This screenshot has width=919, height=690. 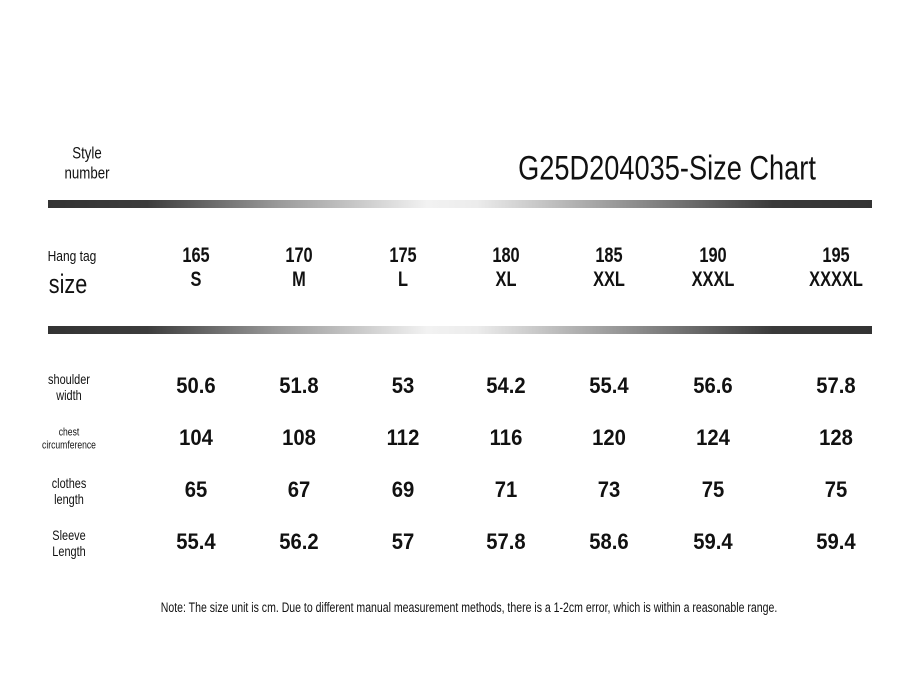 What do you see at coordinates (609, 489) in the screenshot?
I see `measurement-cell: 73` at bounding box center [609, 489].